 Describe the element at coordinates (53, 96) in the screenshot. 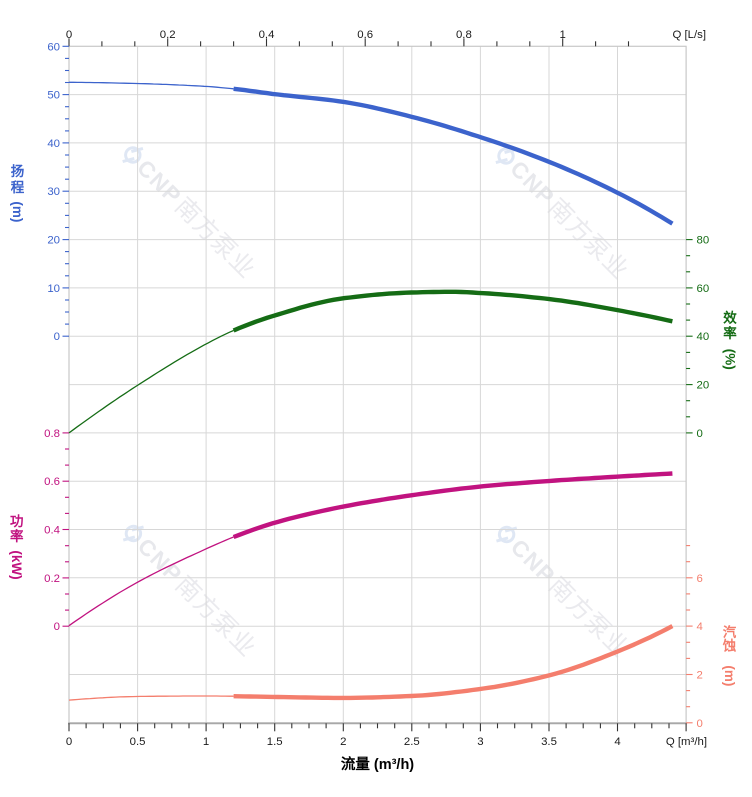

I see `svg-text: 50` at that location.